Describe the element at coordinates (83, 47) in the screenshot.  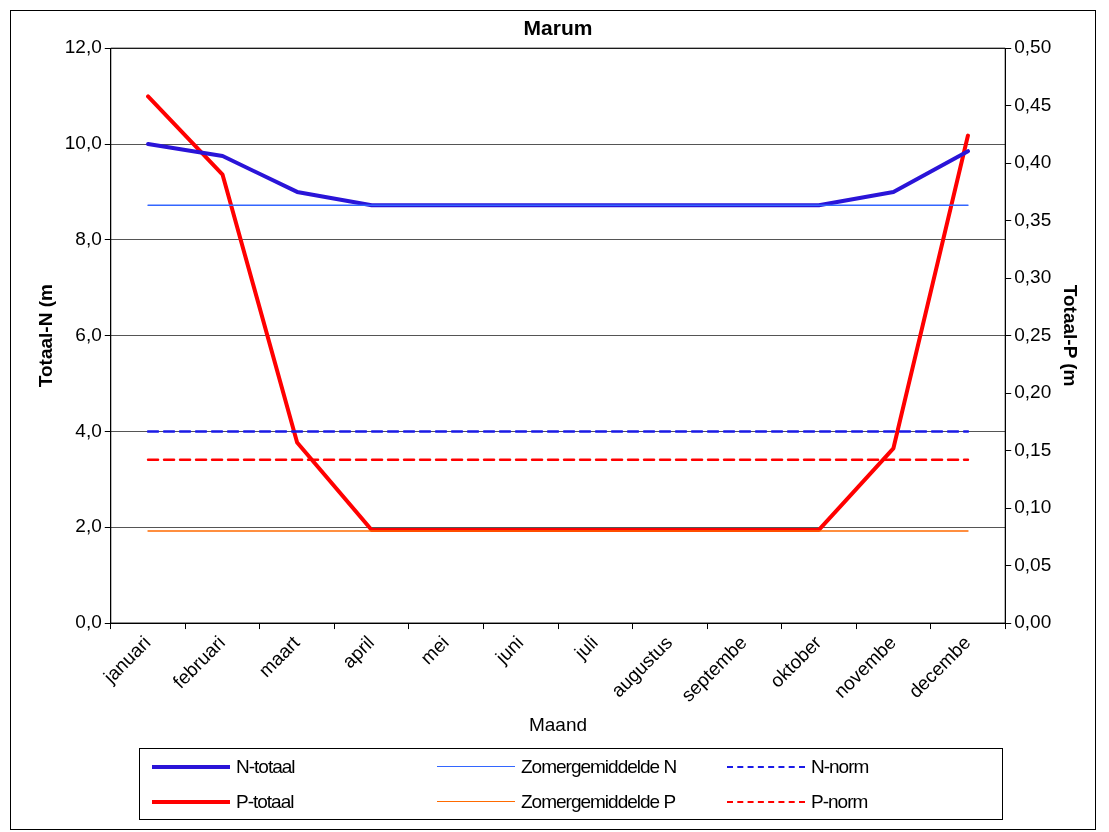
I see `y-tick-label: 12,0` at that location.